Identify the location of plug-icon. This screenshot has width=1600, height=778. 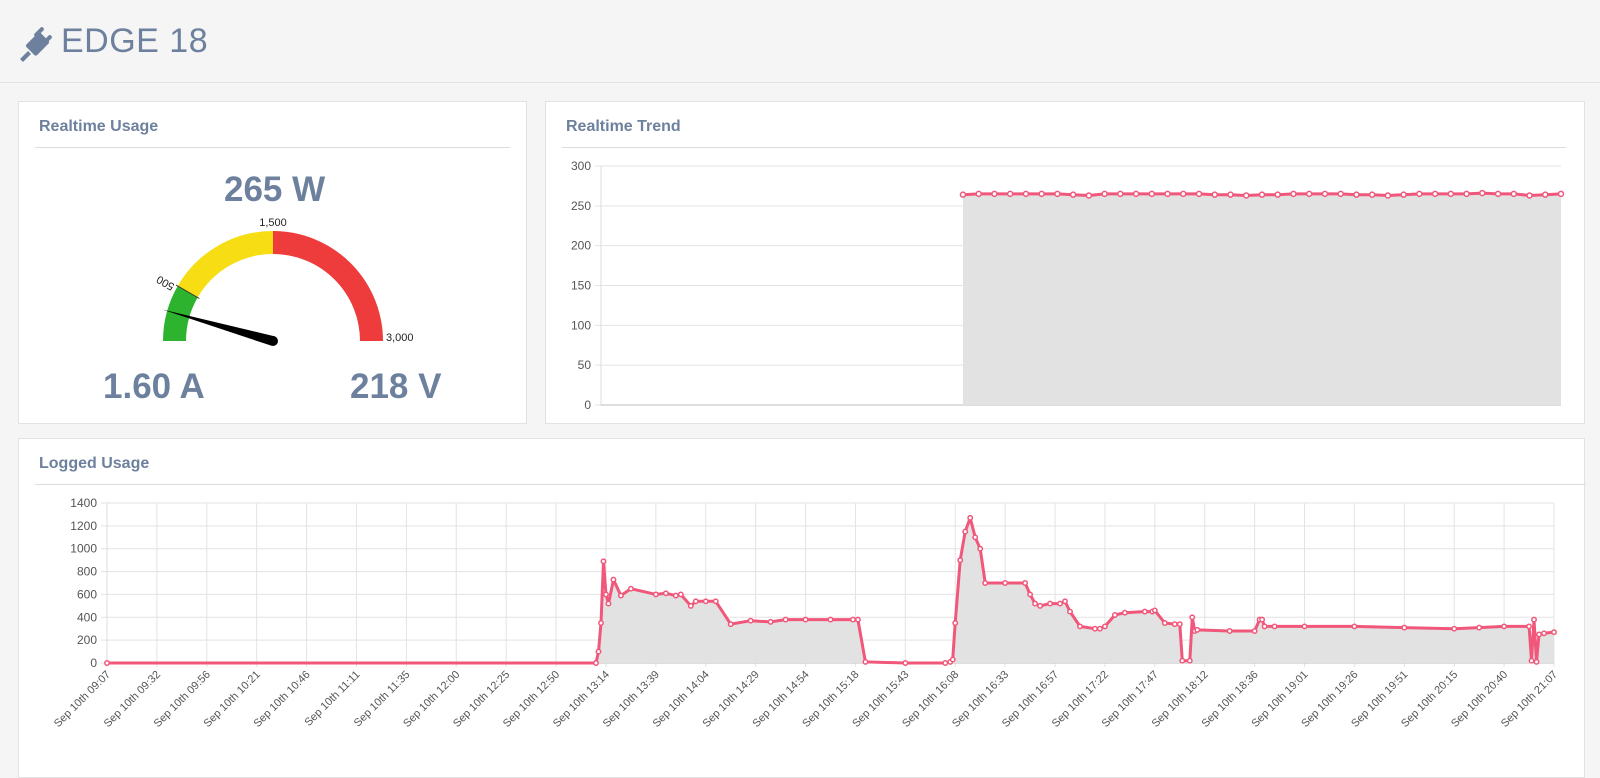
(36, 44).